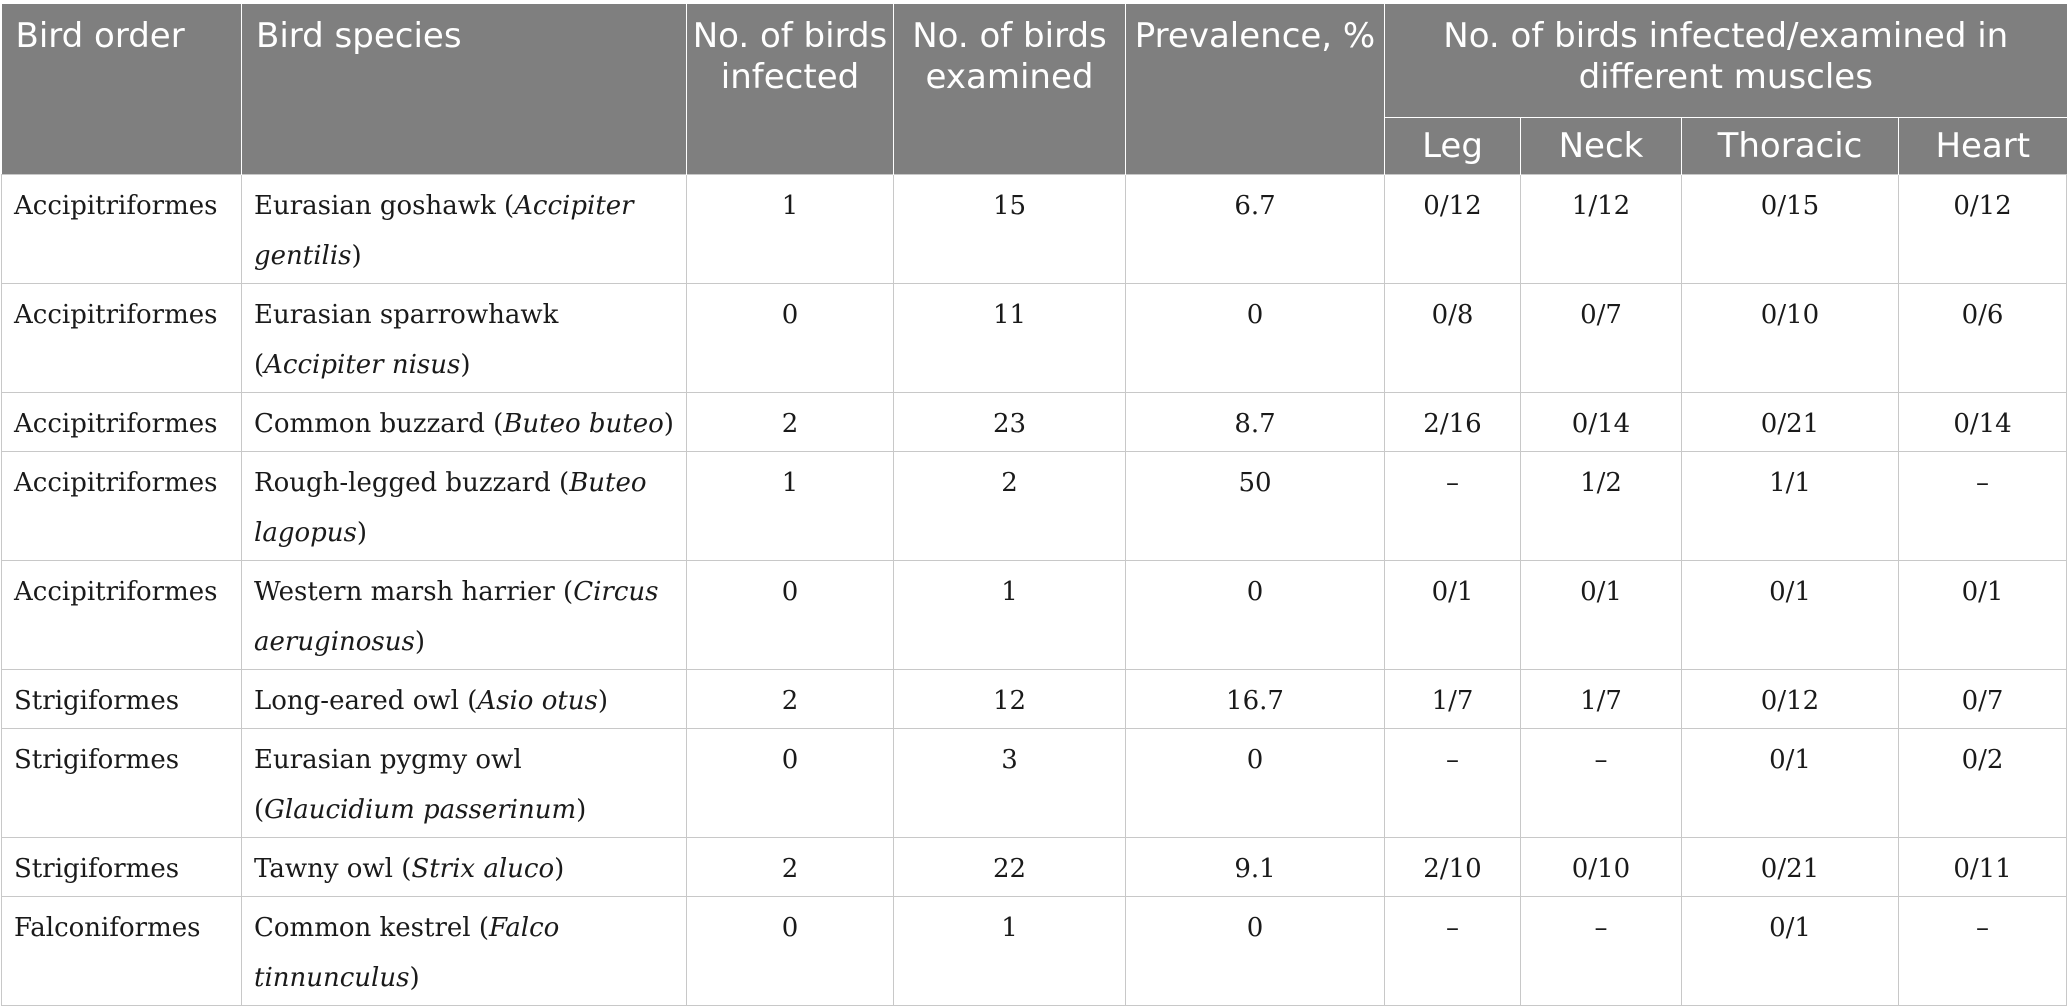  Describe the element at coordinates (406, 340) in the screenshot. I see `species-common: Eurasian sparrowhawk (` at that location.